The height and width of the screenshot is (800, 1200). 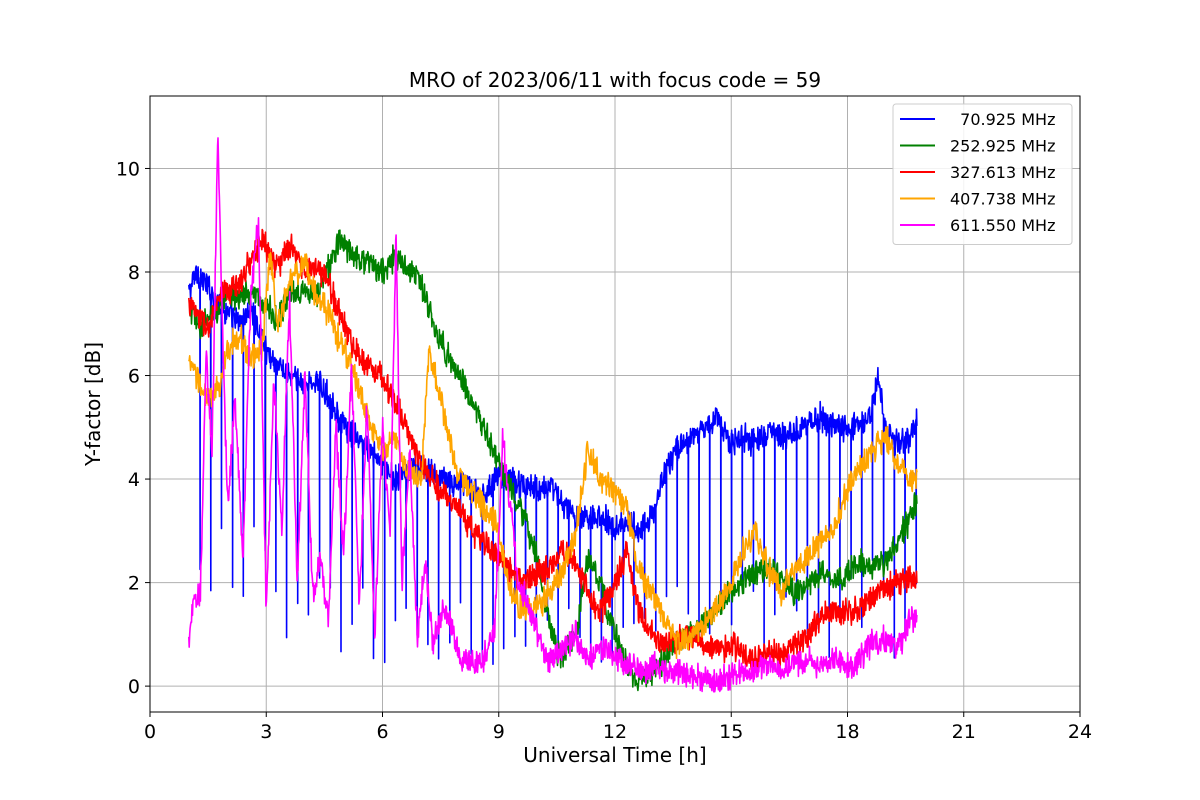 I want to click on legend-box, so click(x=982, y=174).